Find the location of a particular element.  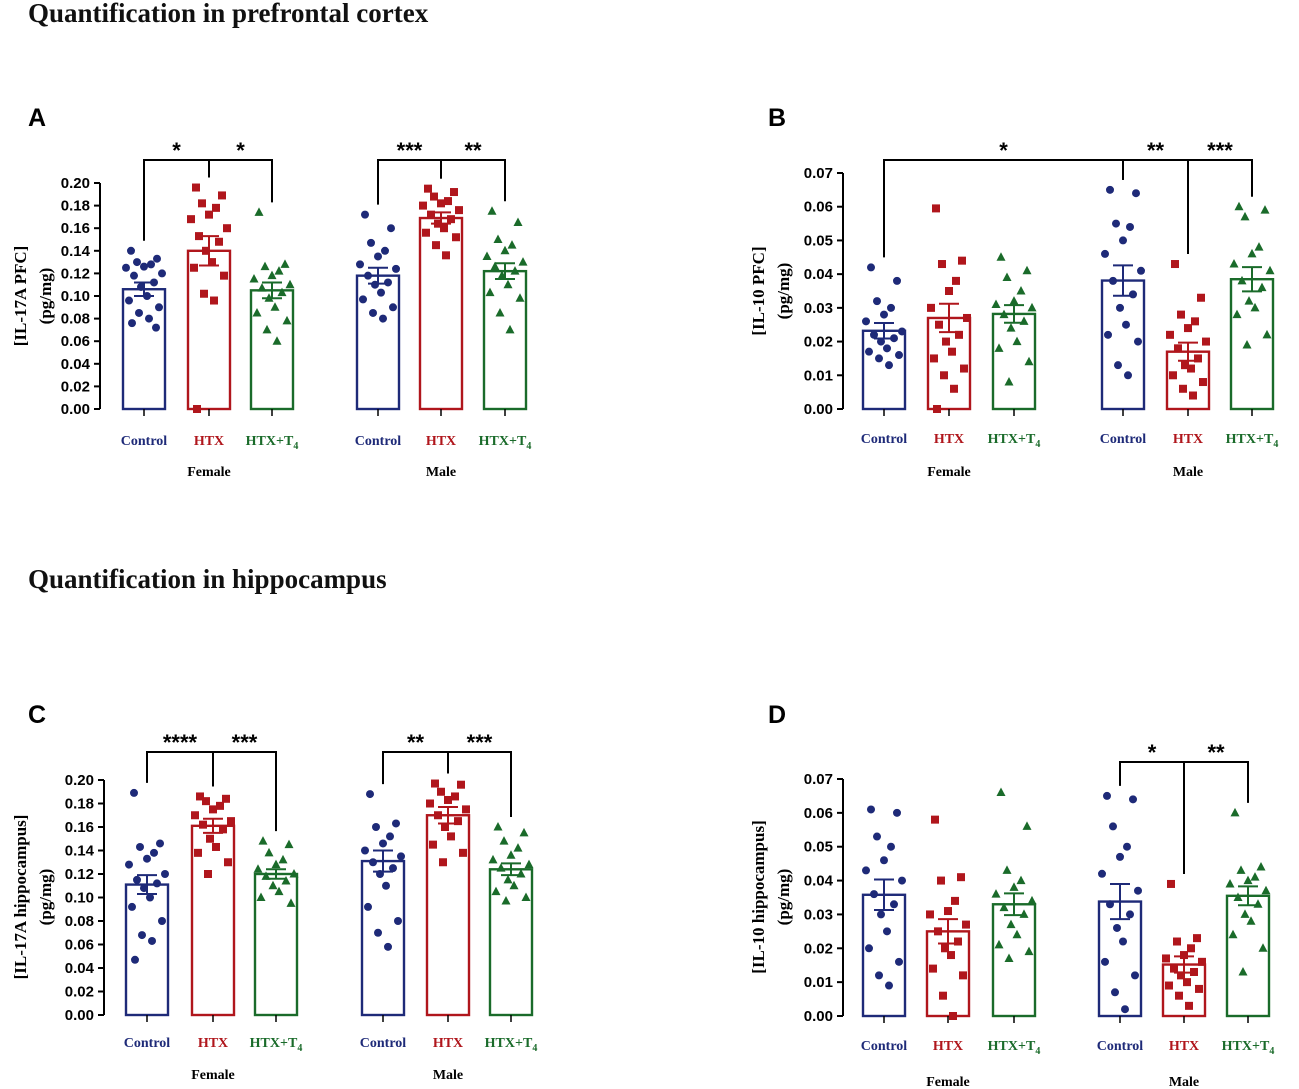

y-axis-title: [IL-10 hippocampus] is located at coordinates (758, 897).